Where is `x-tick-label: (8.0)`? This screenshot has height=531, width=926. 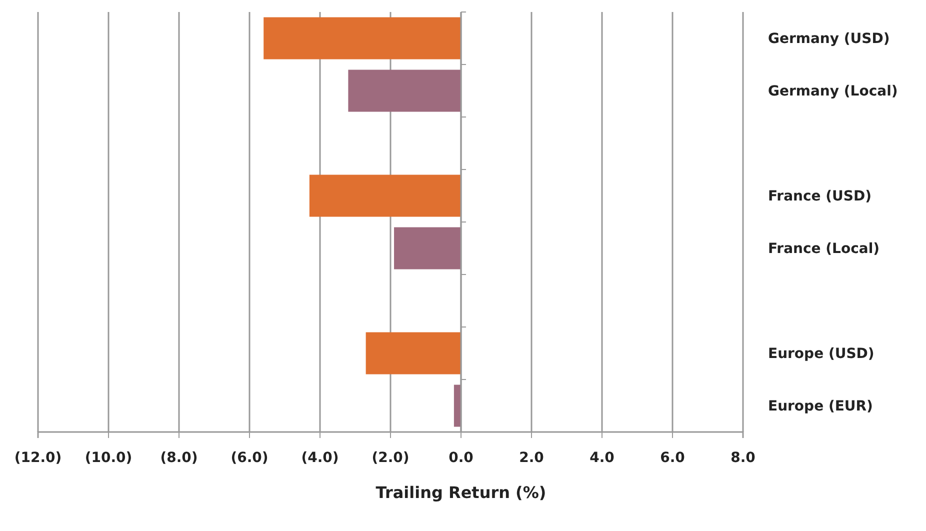
x-tick-label: (8.0) is located at coordinates (179, 458).